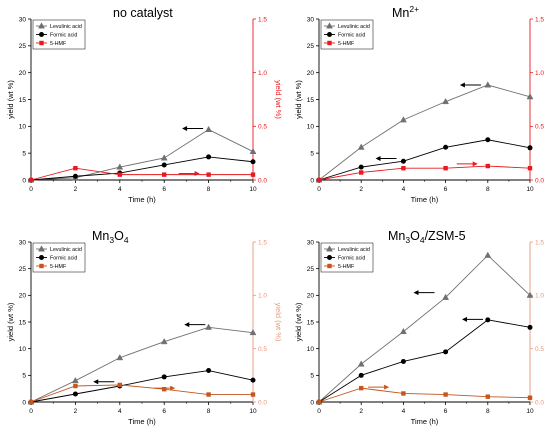 The height and width of the screenshot is (433, 550). Describe the element at coordinates (427, 237) in the screenshot. I see `panel-title: Mn3O4/ZSM-5` at that location.